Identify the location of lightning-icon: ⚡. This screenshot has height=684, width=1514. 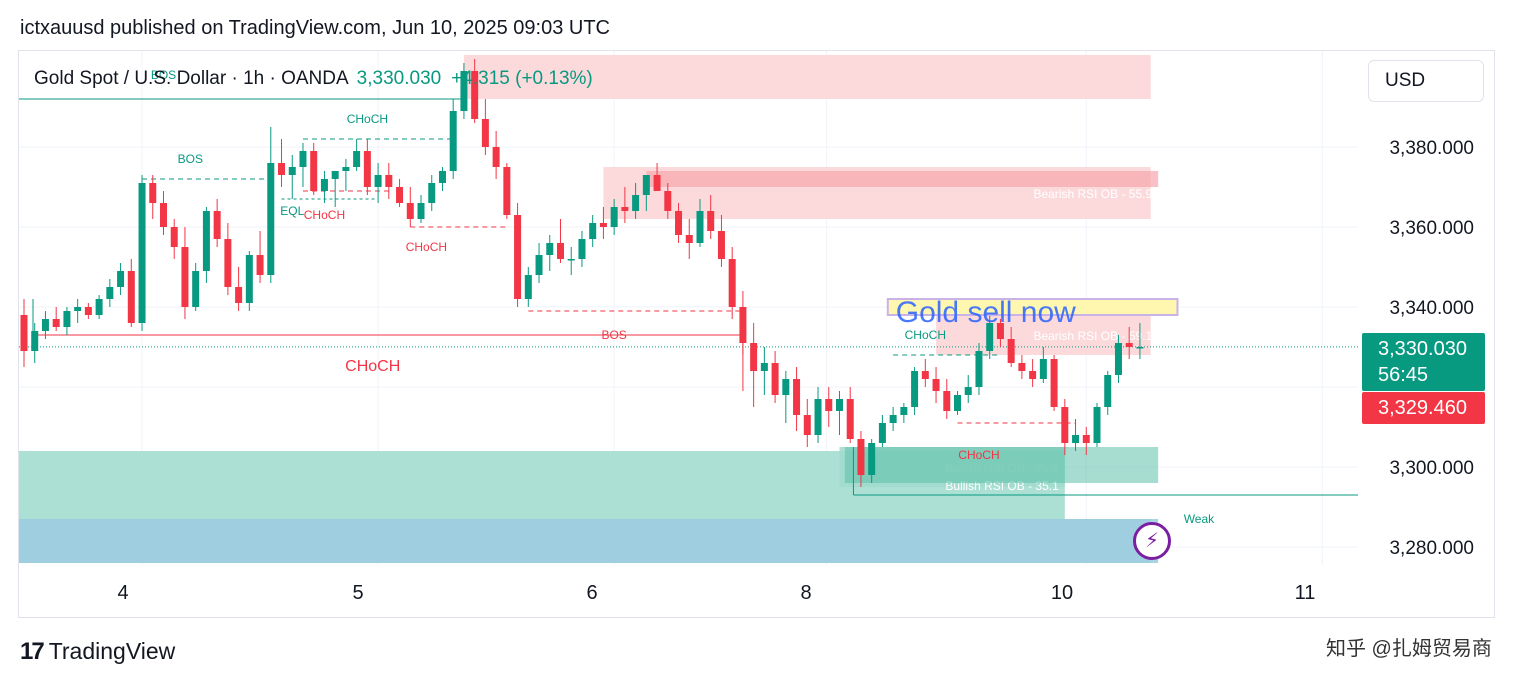
(1152, 541).